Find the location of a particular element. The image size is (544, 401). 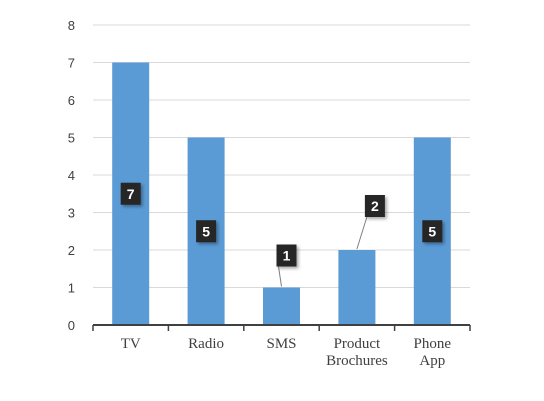

data-label: 2 is located at coordinates (375, 206).